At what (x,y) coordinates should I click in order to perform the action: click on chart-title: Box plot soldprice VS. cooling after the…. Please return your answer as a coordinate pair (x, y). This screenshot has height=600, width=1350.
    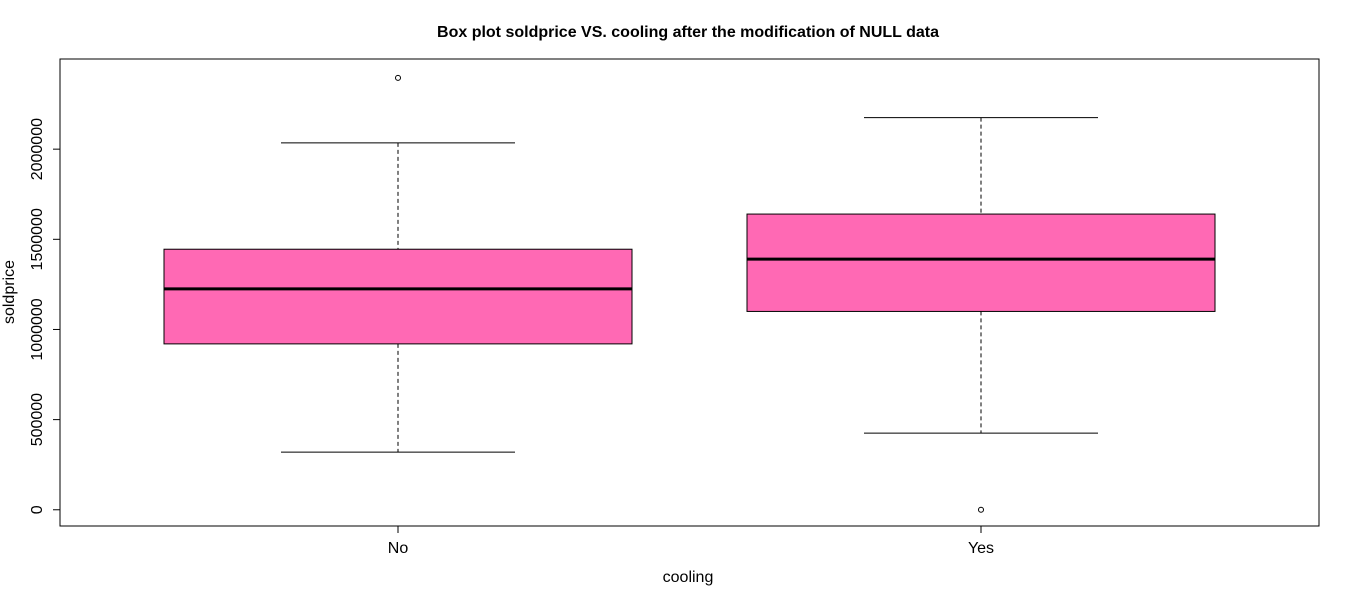
    Looking at the image, I should click on (688, 32).